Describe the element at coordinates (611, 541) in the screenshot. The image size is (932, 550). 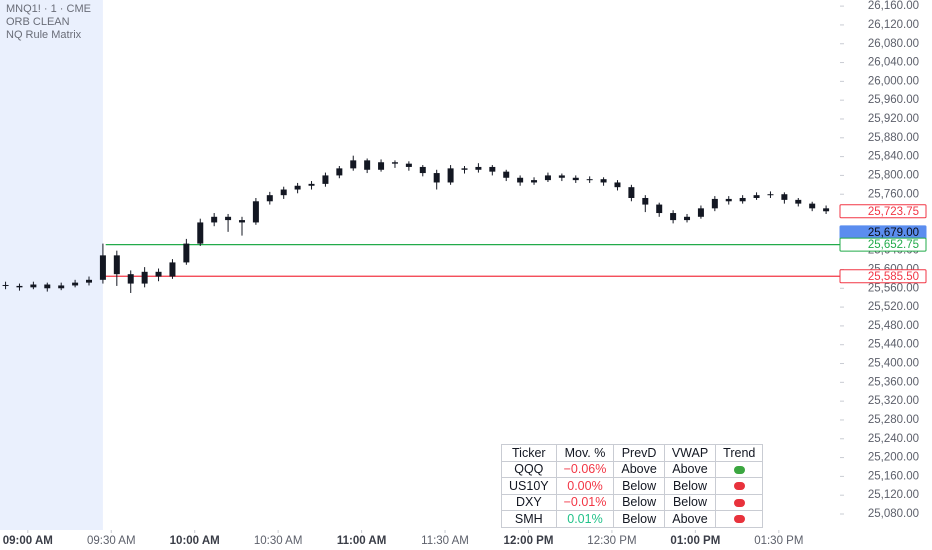
I see `x-tick-label: 12:30 PM` at that location.